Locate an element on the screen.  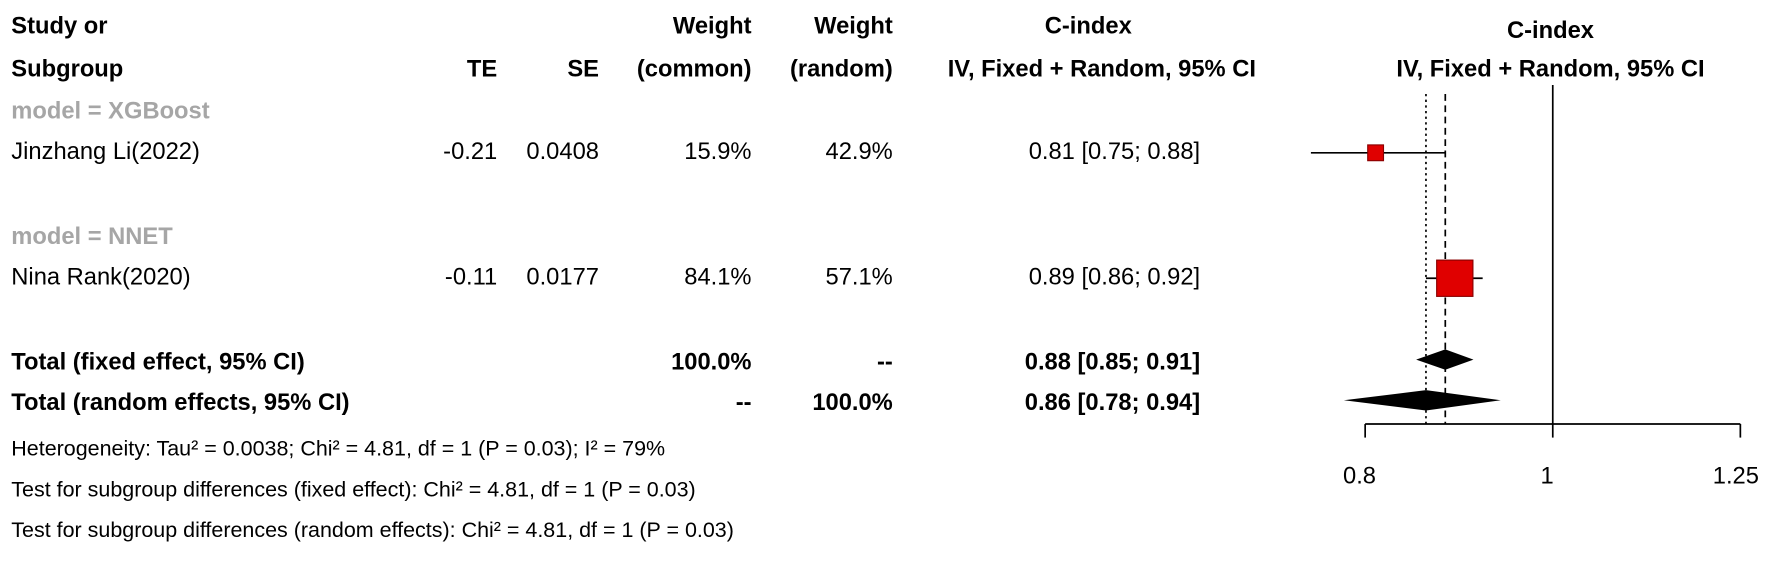
x-tick-label: 1.25 is located at coordinates (1736, 476).